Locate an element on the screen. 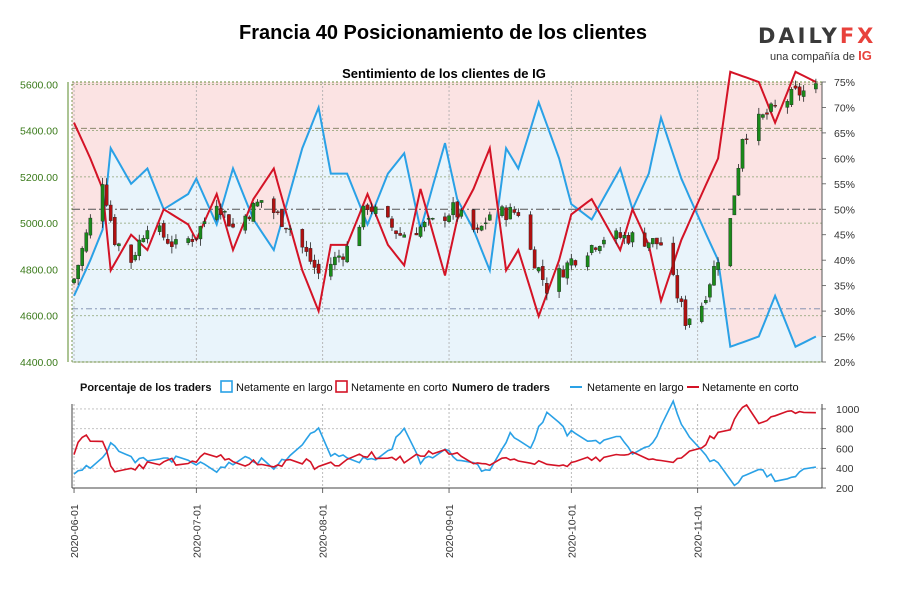 The image size is (900, 600). logo-brand-accent: FX is located at coordinates (858, 36).